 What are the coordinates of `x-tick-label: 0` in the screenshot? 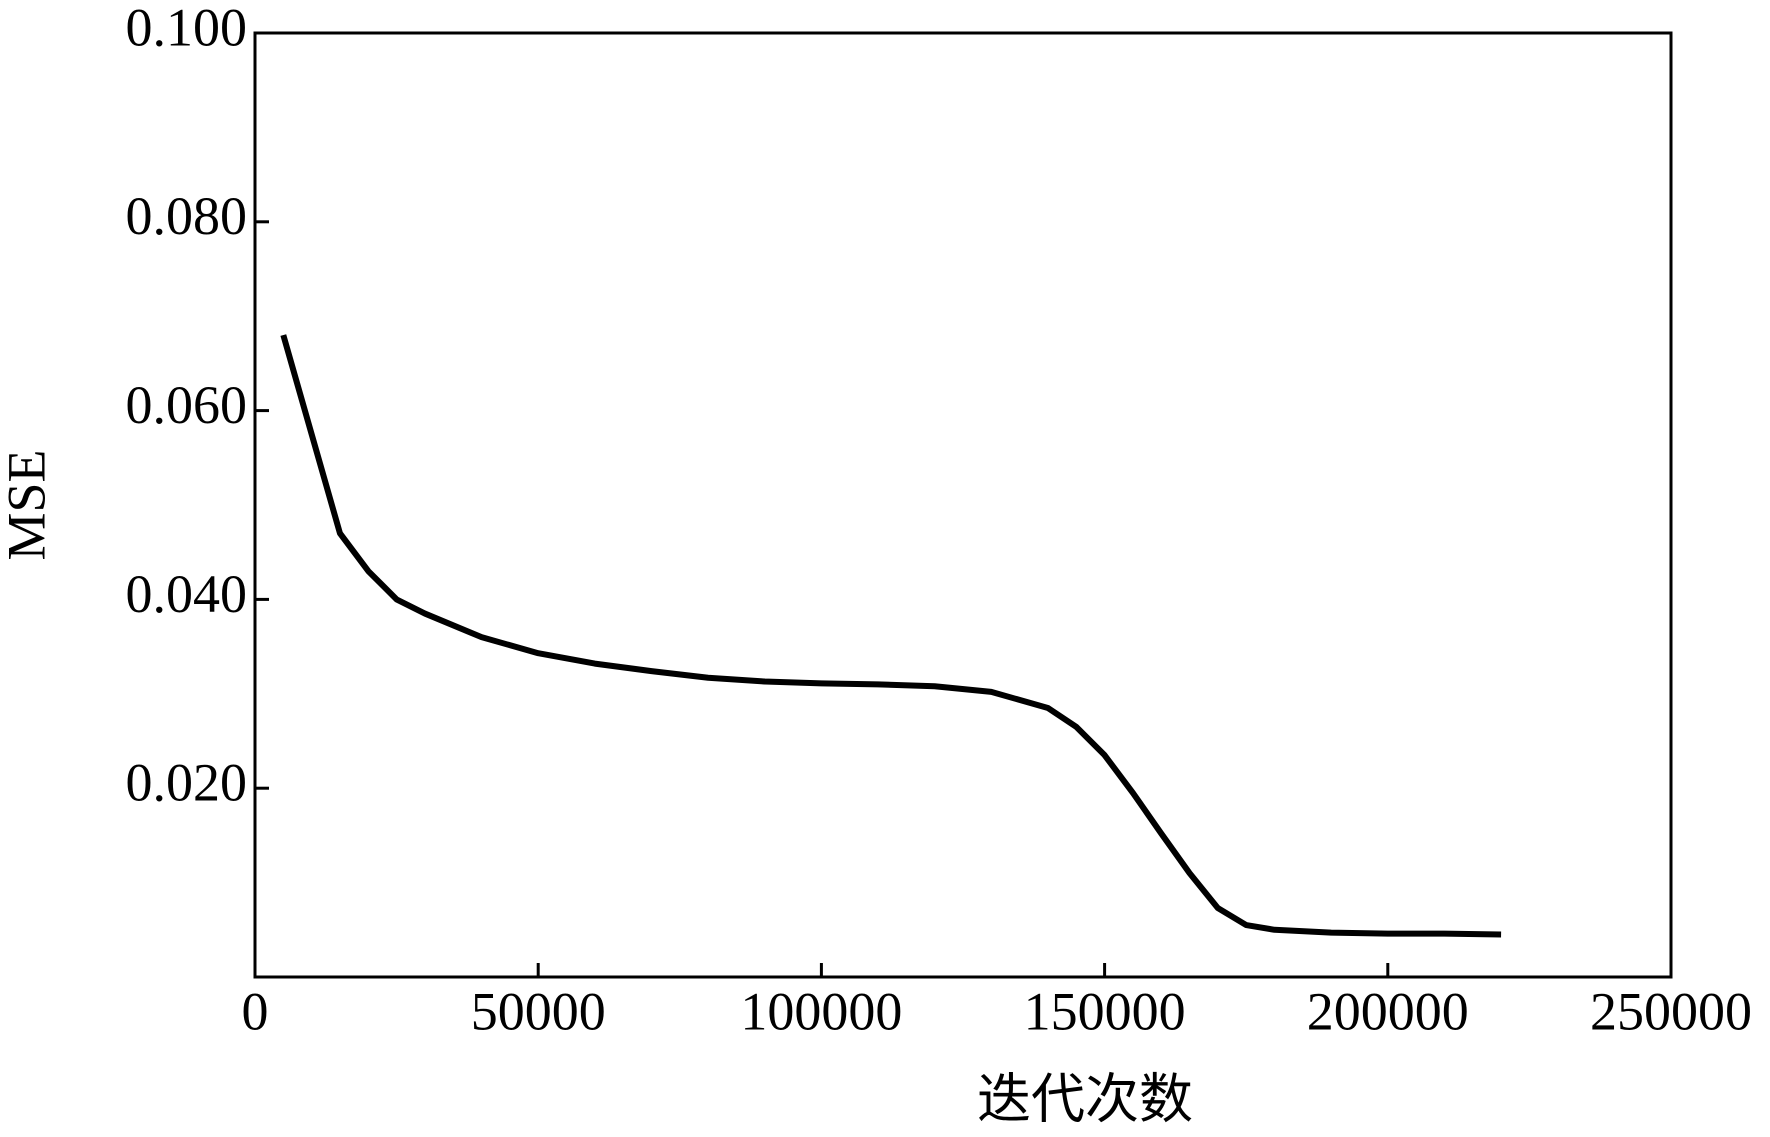 It's located at (255, 1011).